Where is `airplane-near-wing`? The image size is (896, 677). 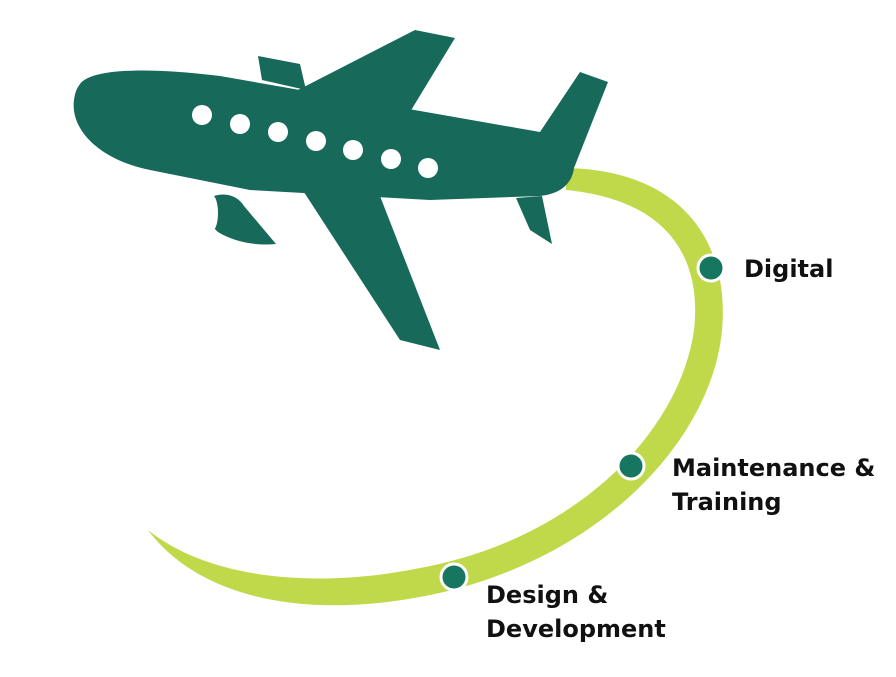
airplane-near-wing is located at coordinates (370, 268).